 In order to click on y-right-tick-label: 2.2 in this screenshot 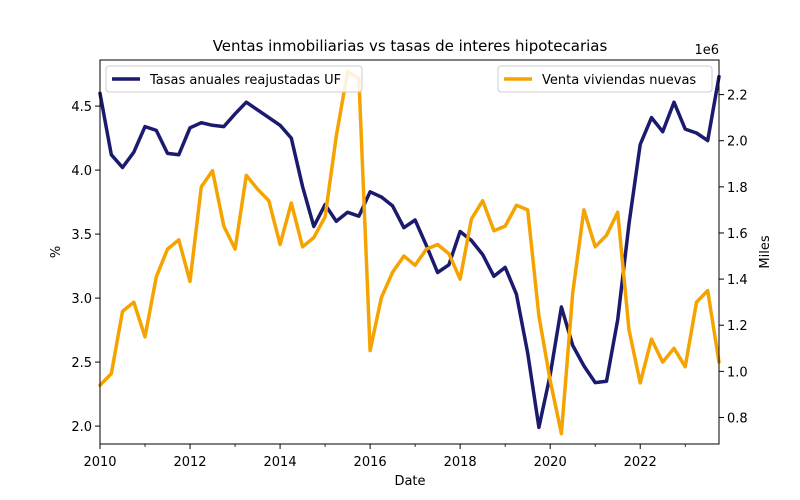, I will do `click(737, 96)`.